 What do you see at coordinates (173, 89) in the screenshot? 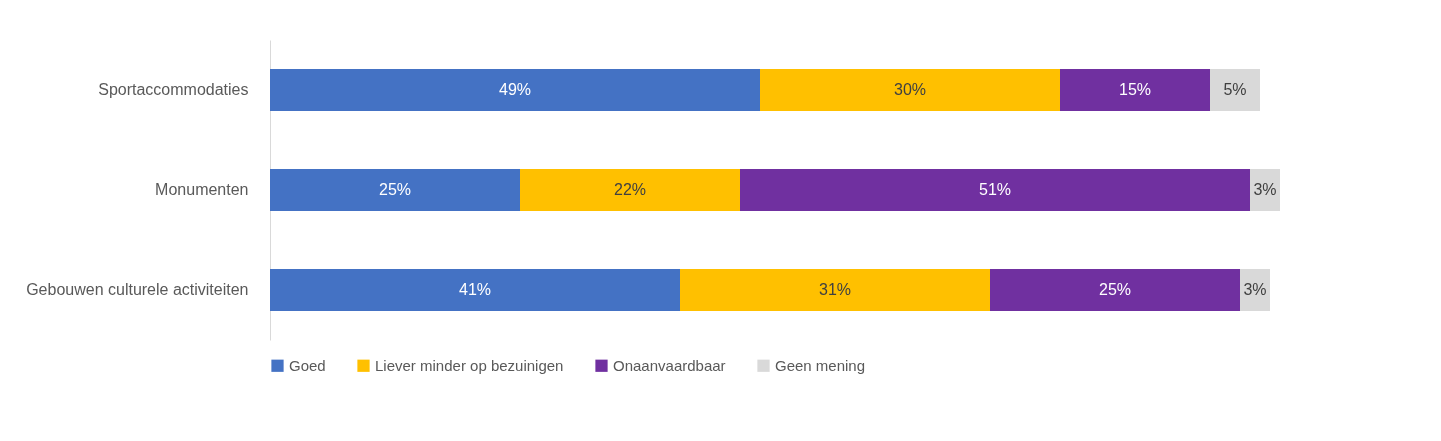
I see `y-tick-label: Sportaccommodaties` at bounding box center [173, 89].